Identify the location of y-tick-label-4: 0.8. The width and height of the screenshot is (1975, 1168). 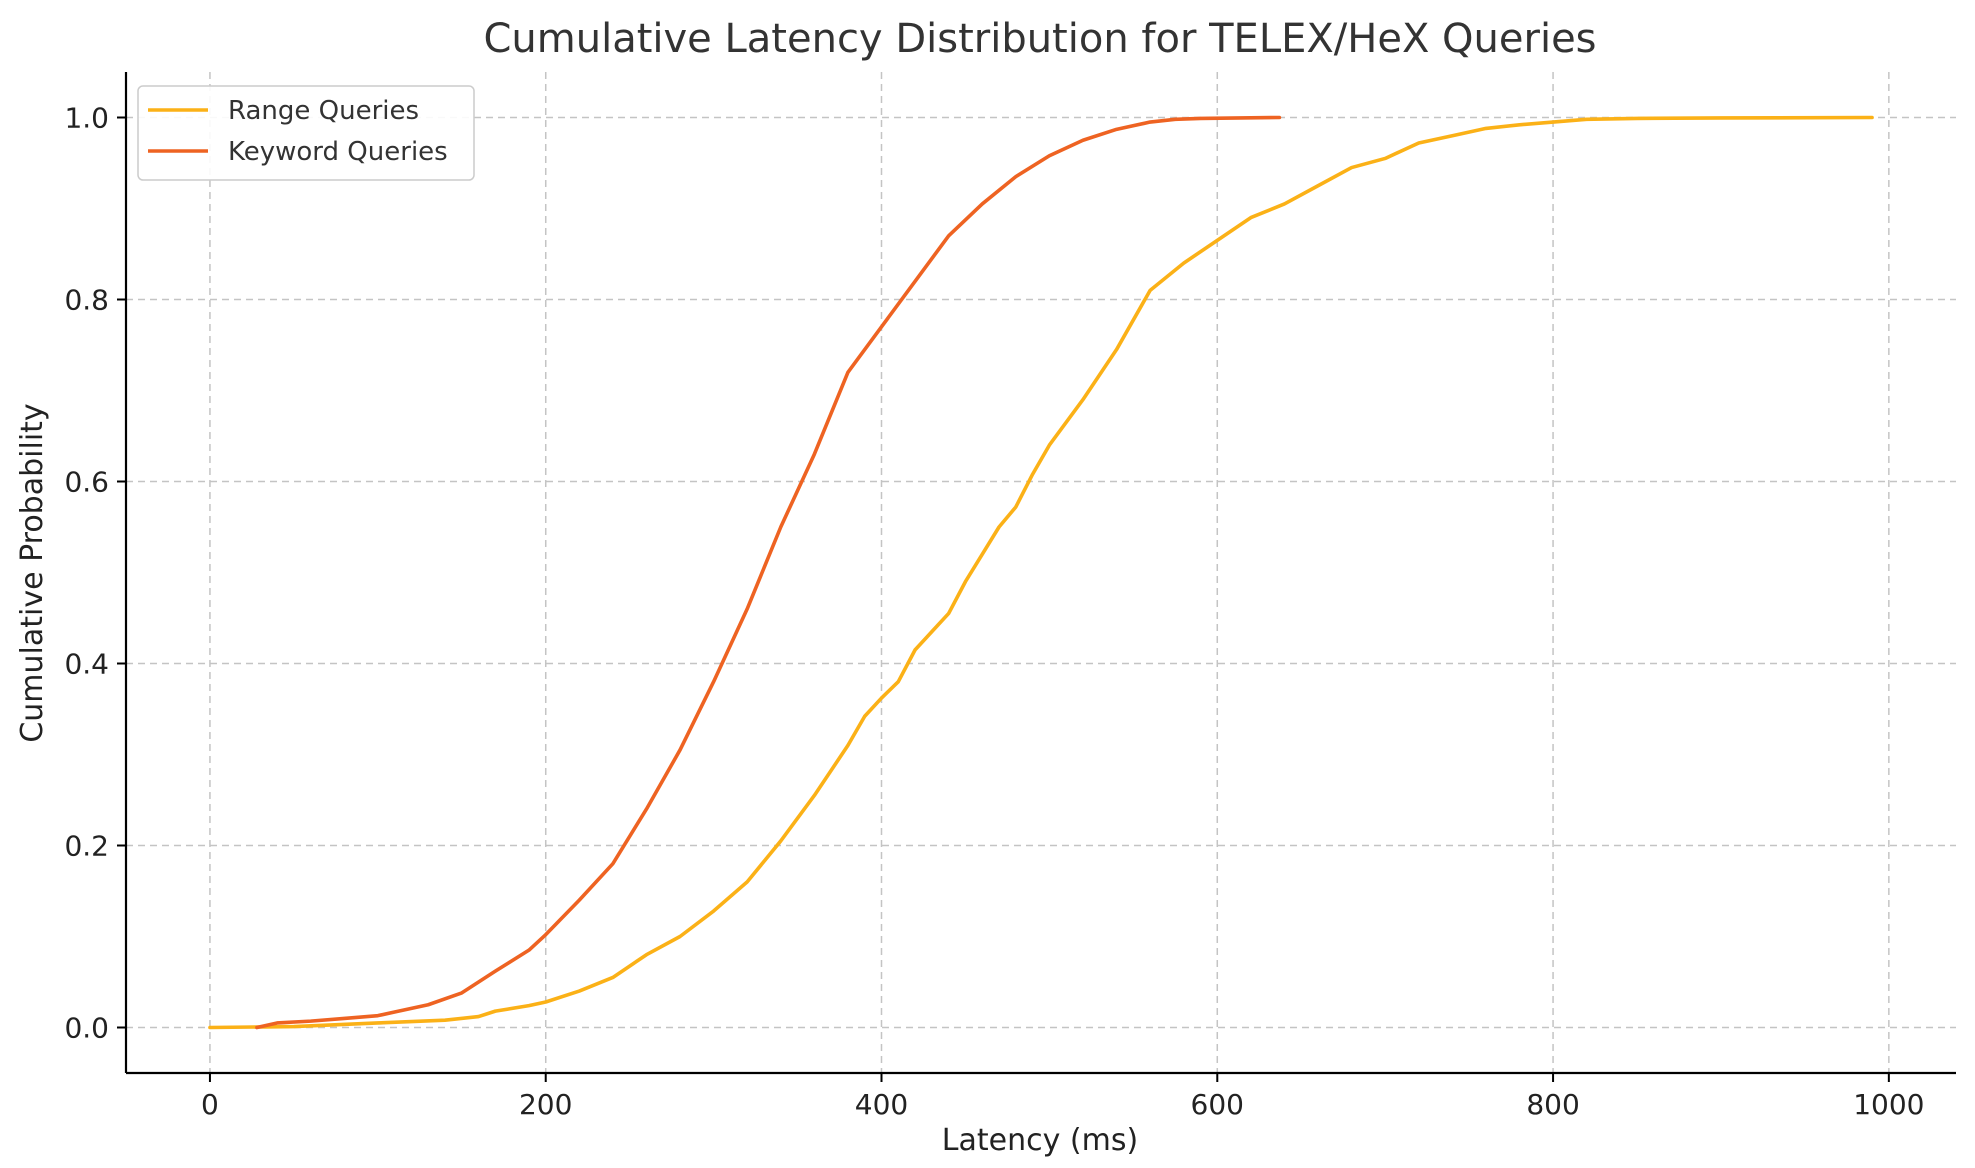
(86, 300).